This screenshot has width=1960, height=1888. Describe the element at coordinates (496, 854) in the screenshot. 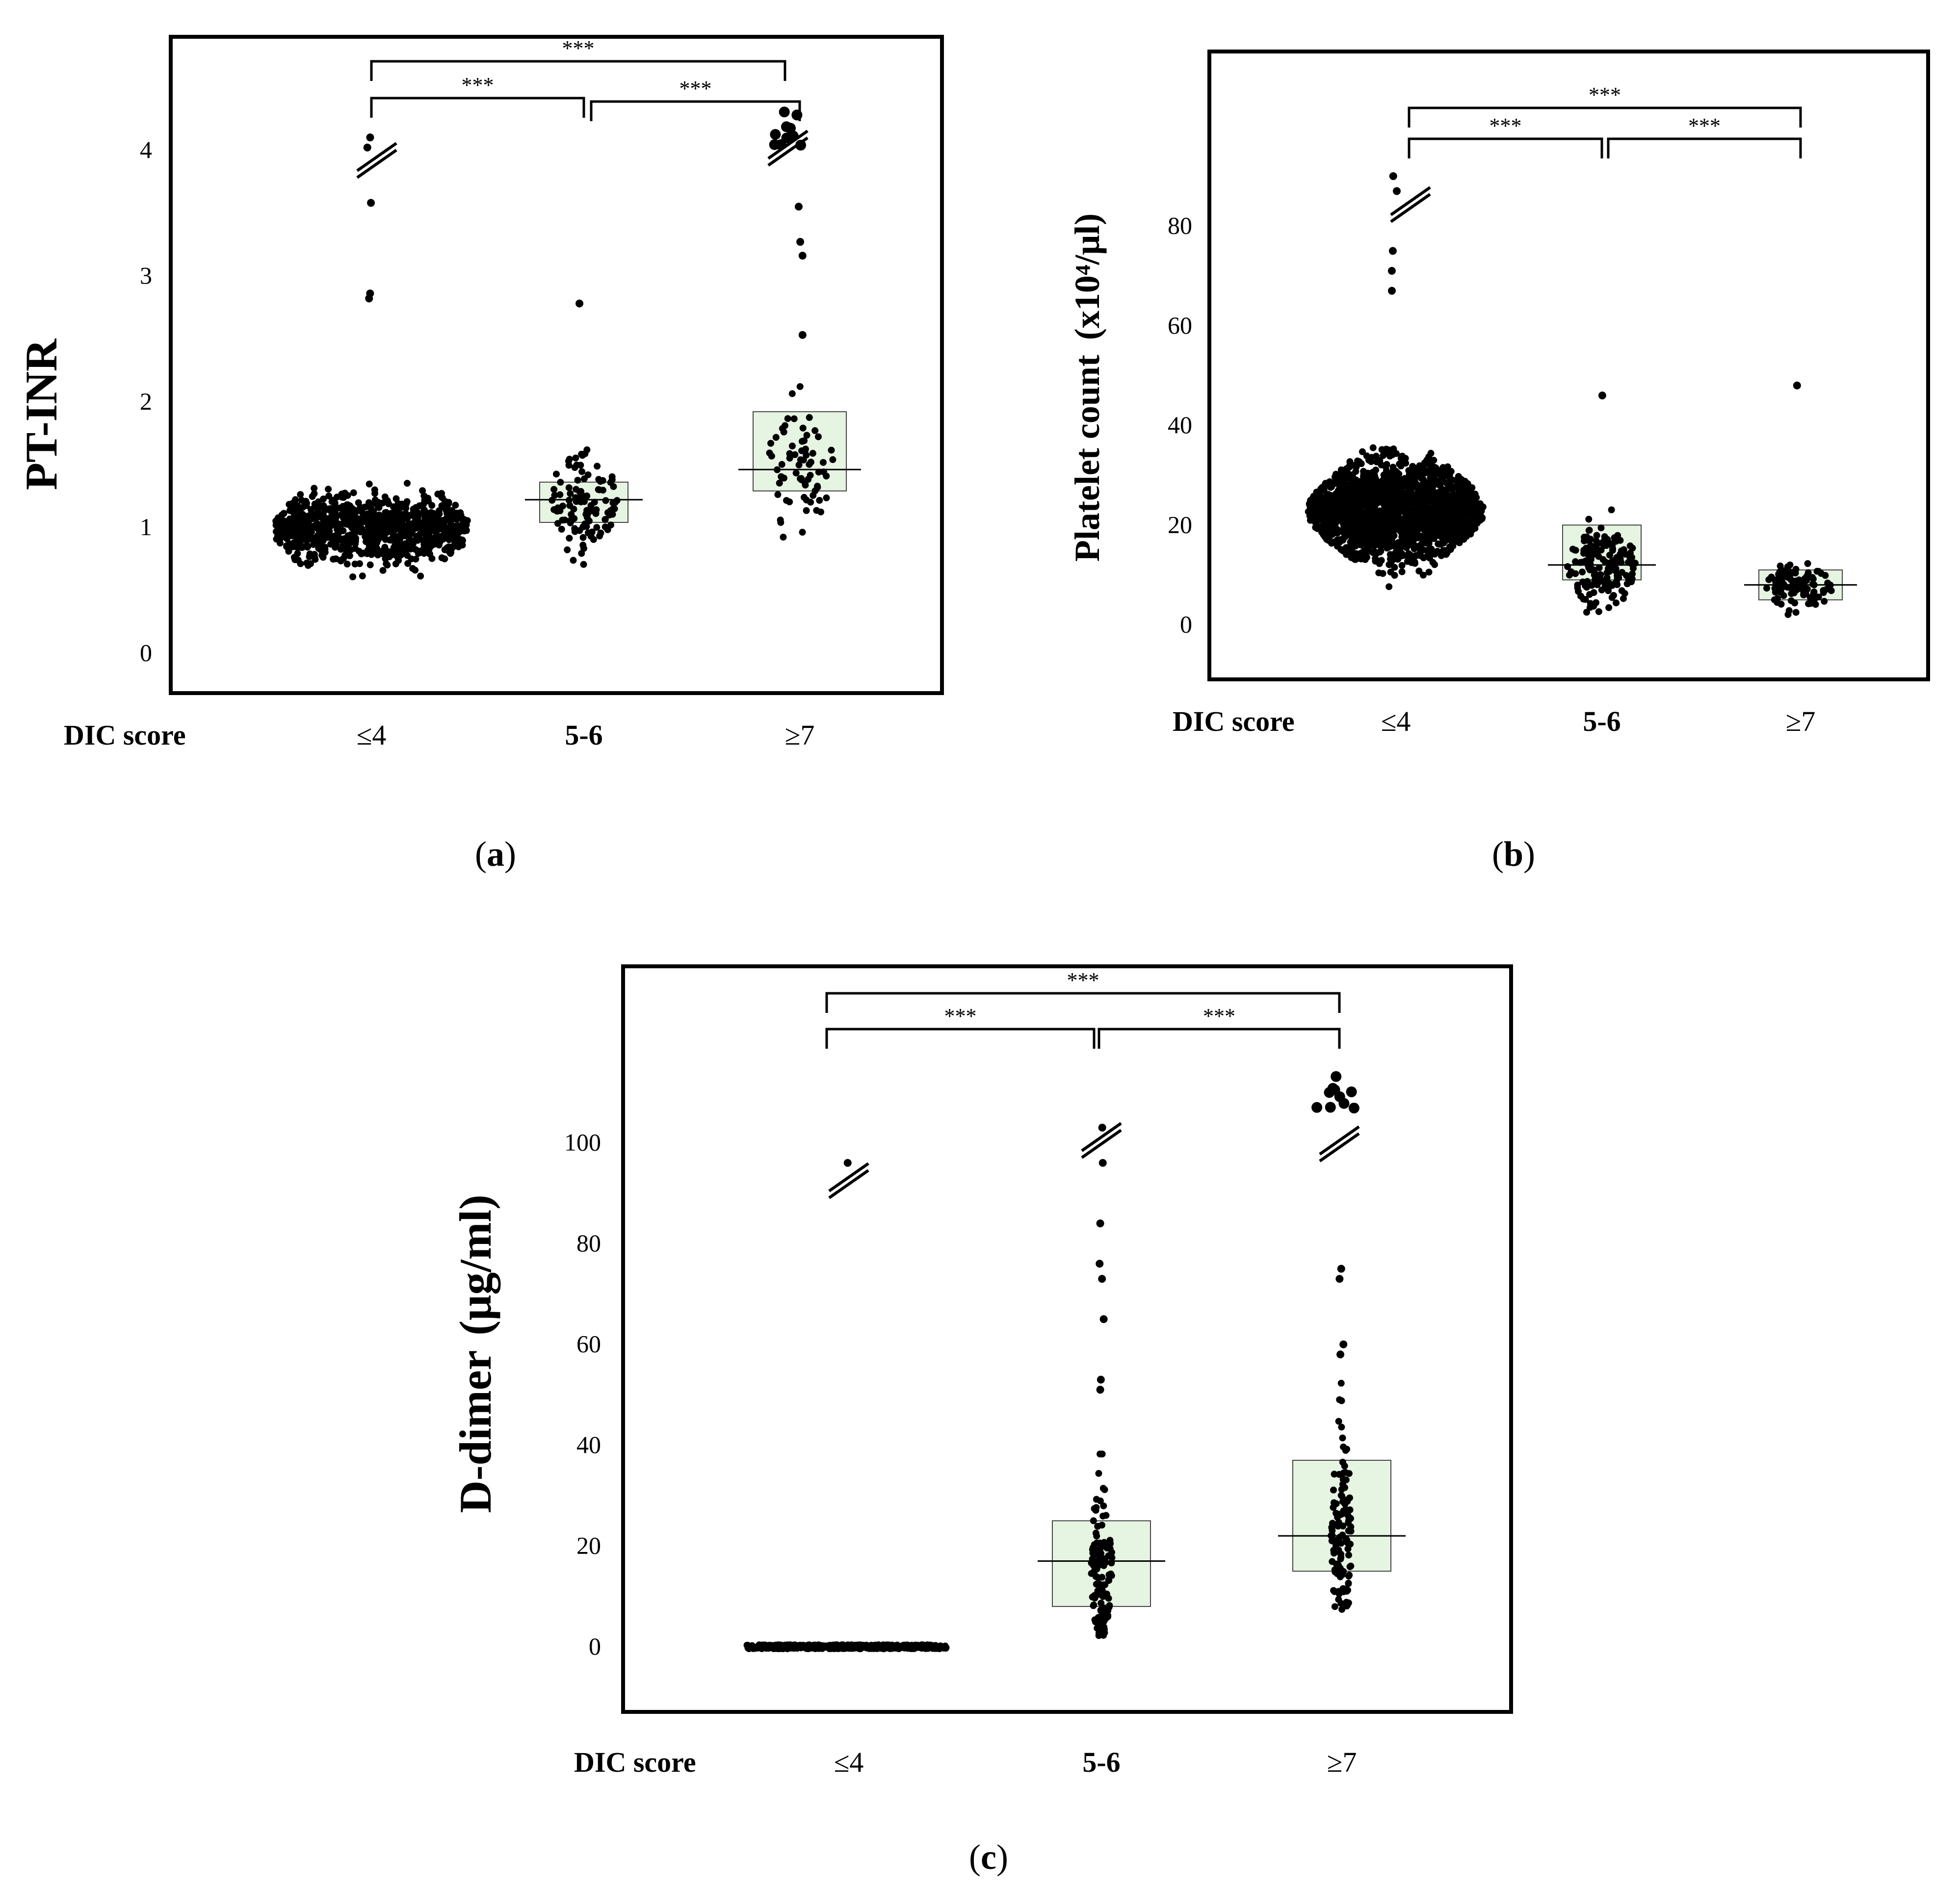

I see `panel-label-letter: a` at that location.